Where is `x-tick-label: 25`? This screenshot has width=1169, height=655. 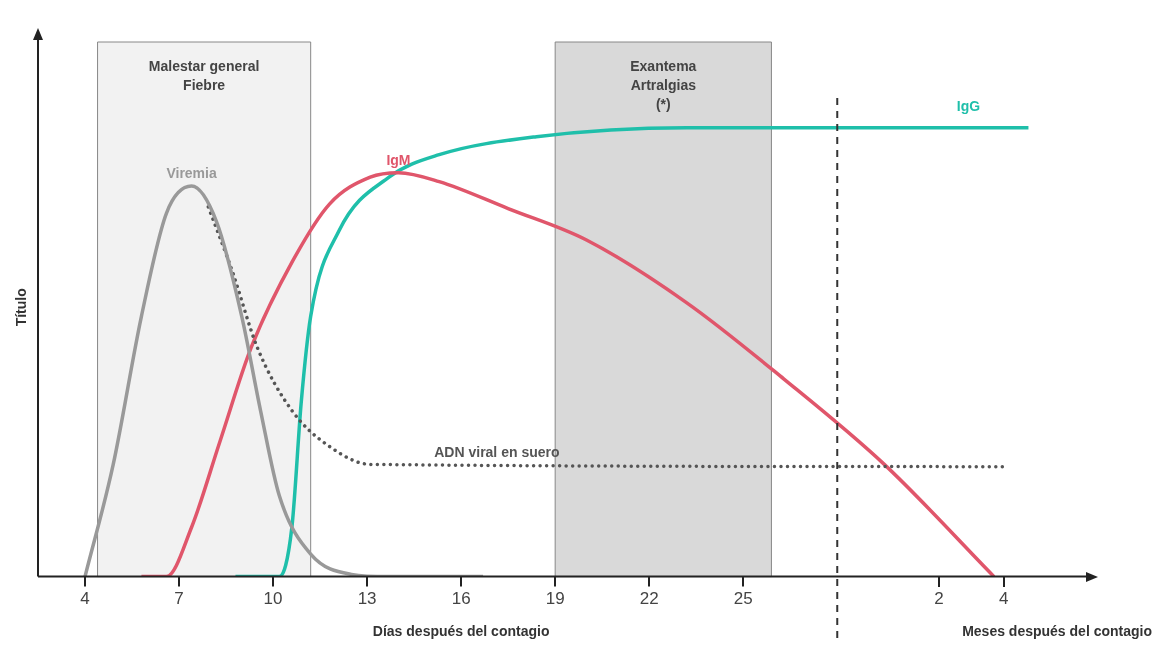 x-tick-label: 25 is located at coordinates (743, 599).